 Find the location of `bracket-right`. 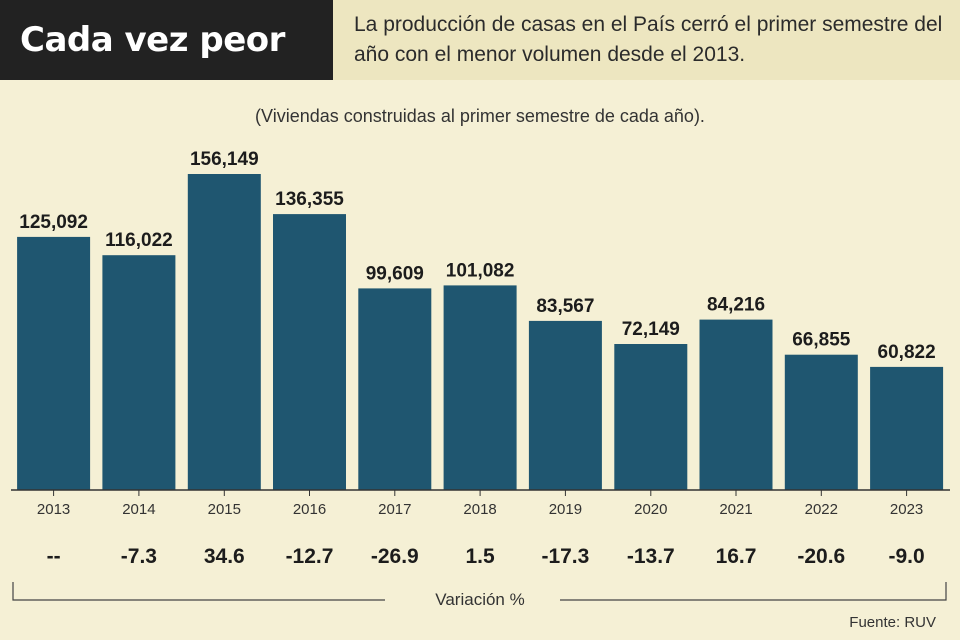

bracket-right is located at coordinates (753, 591).